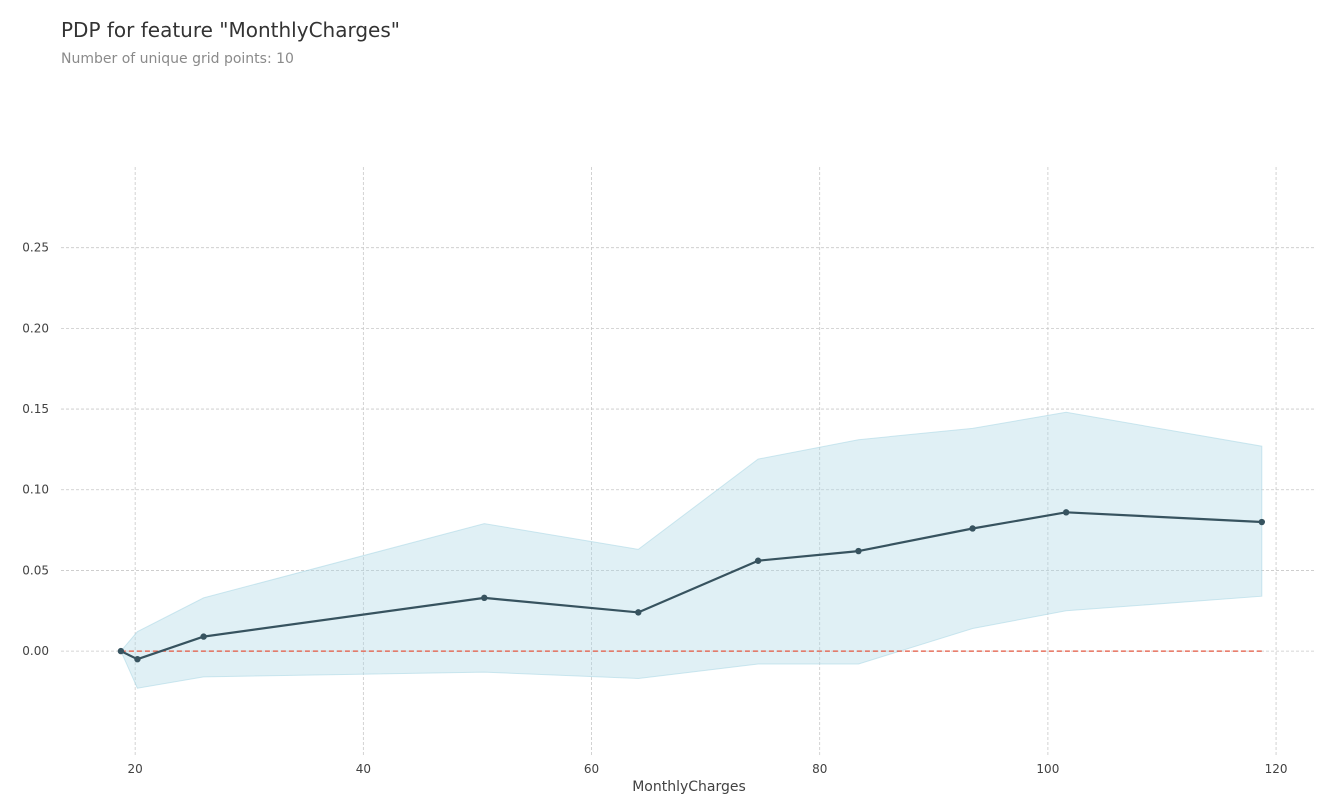 The image size is (1339, 804). I want to click on x-tick-label: 80, so click(819, 769).